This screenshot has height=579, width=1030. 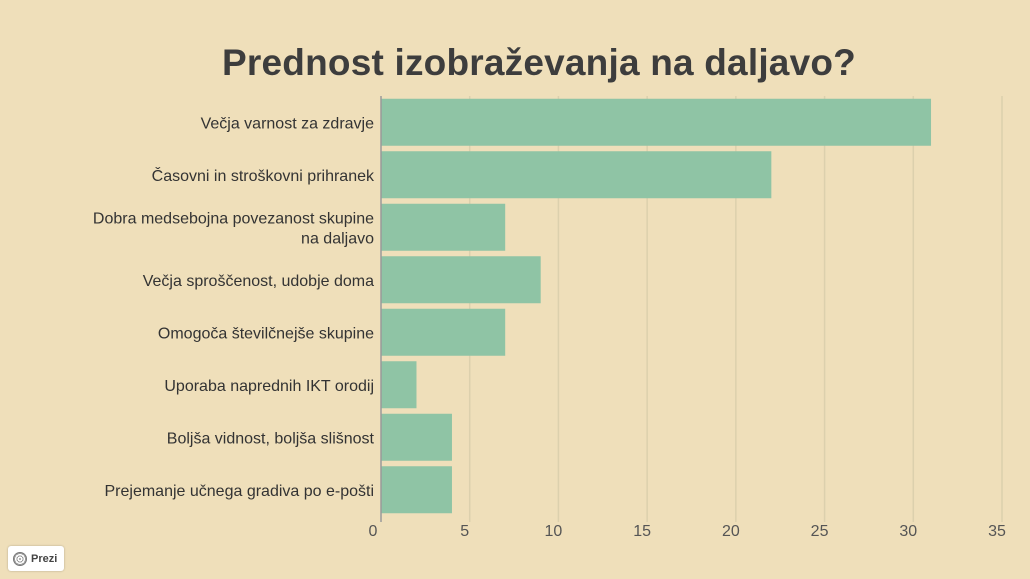 What do you see at coordinates (908, 531) in the screenshot?
I see `x-tick-label-6: 30` at bounding box center [908, 531].